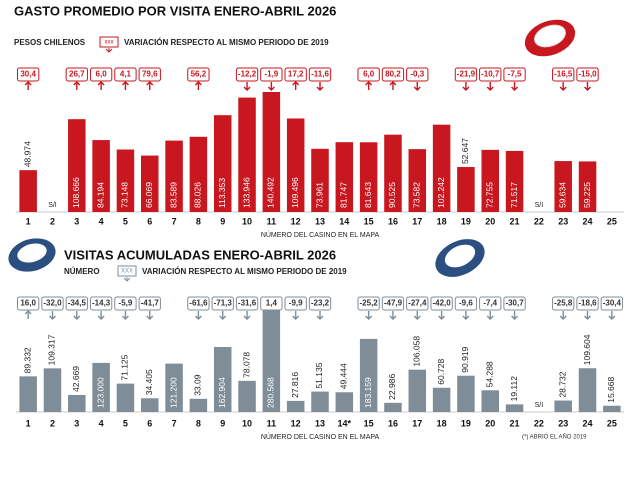 This screenshot has width=638, height=477. What do you see at coordinates (368, 392) in the screenshot?
I see `value-label: 183.159` at bounding box center [368, 392].